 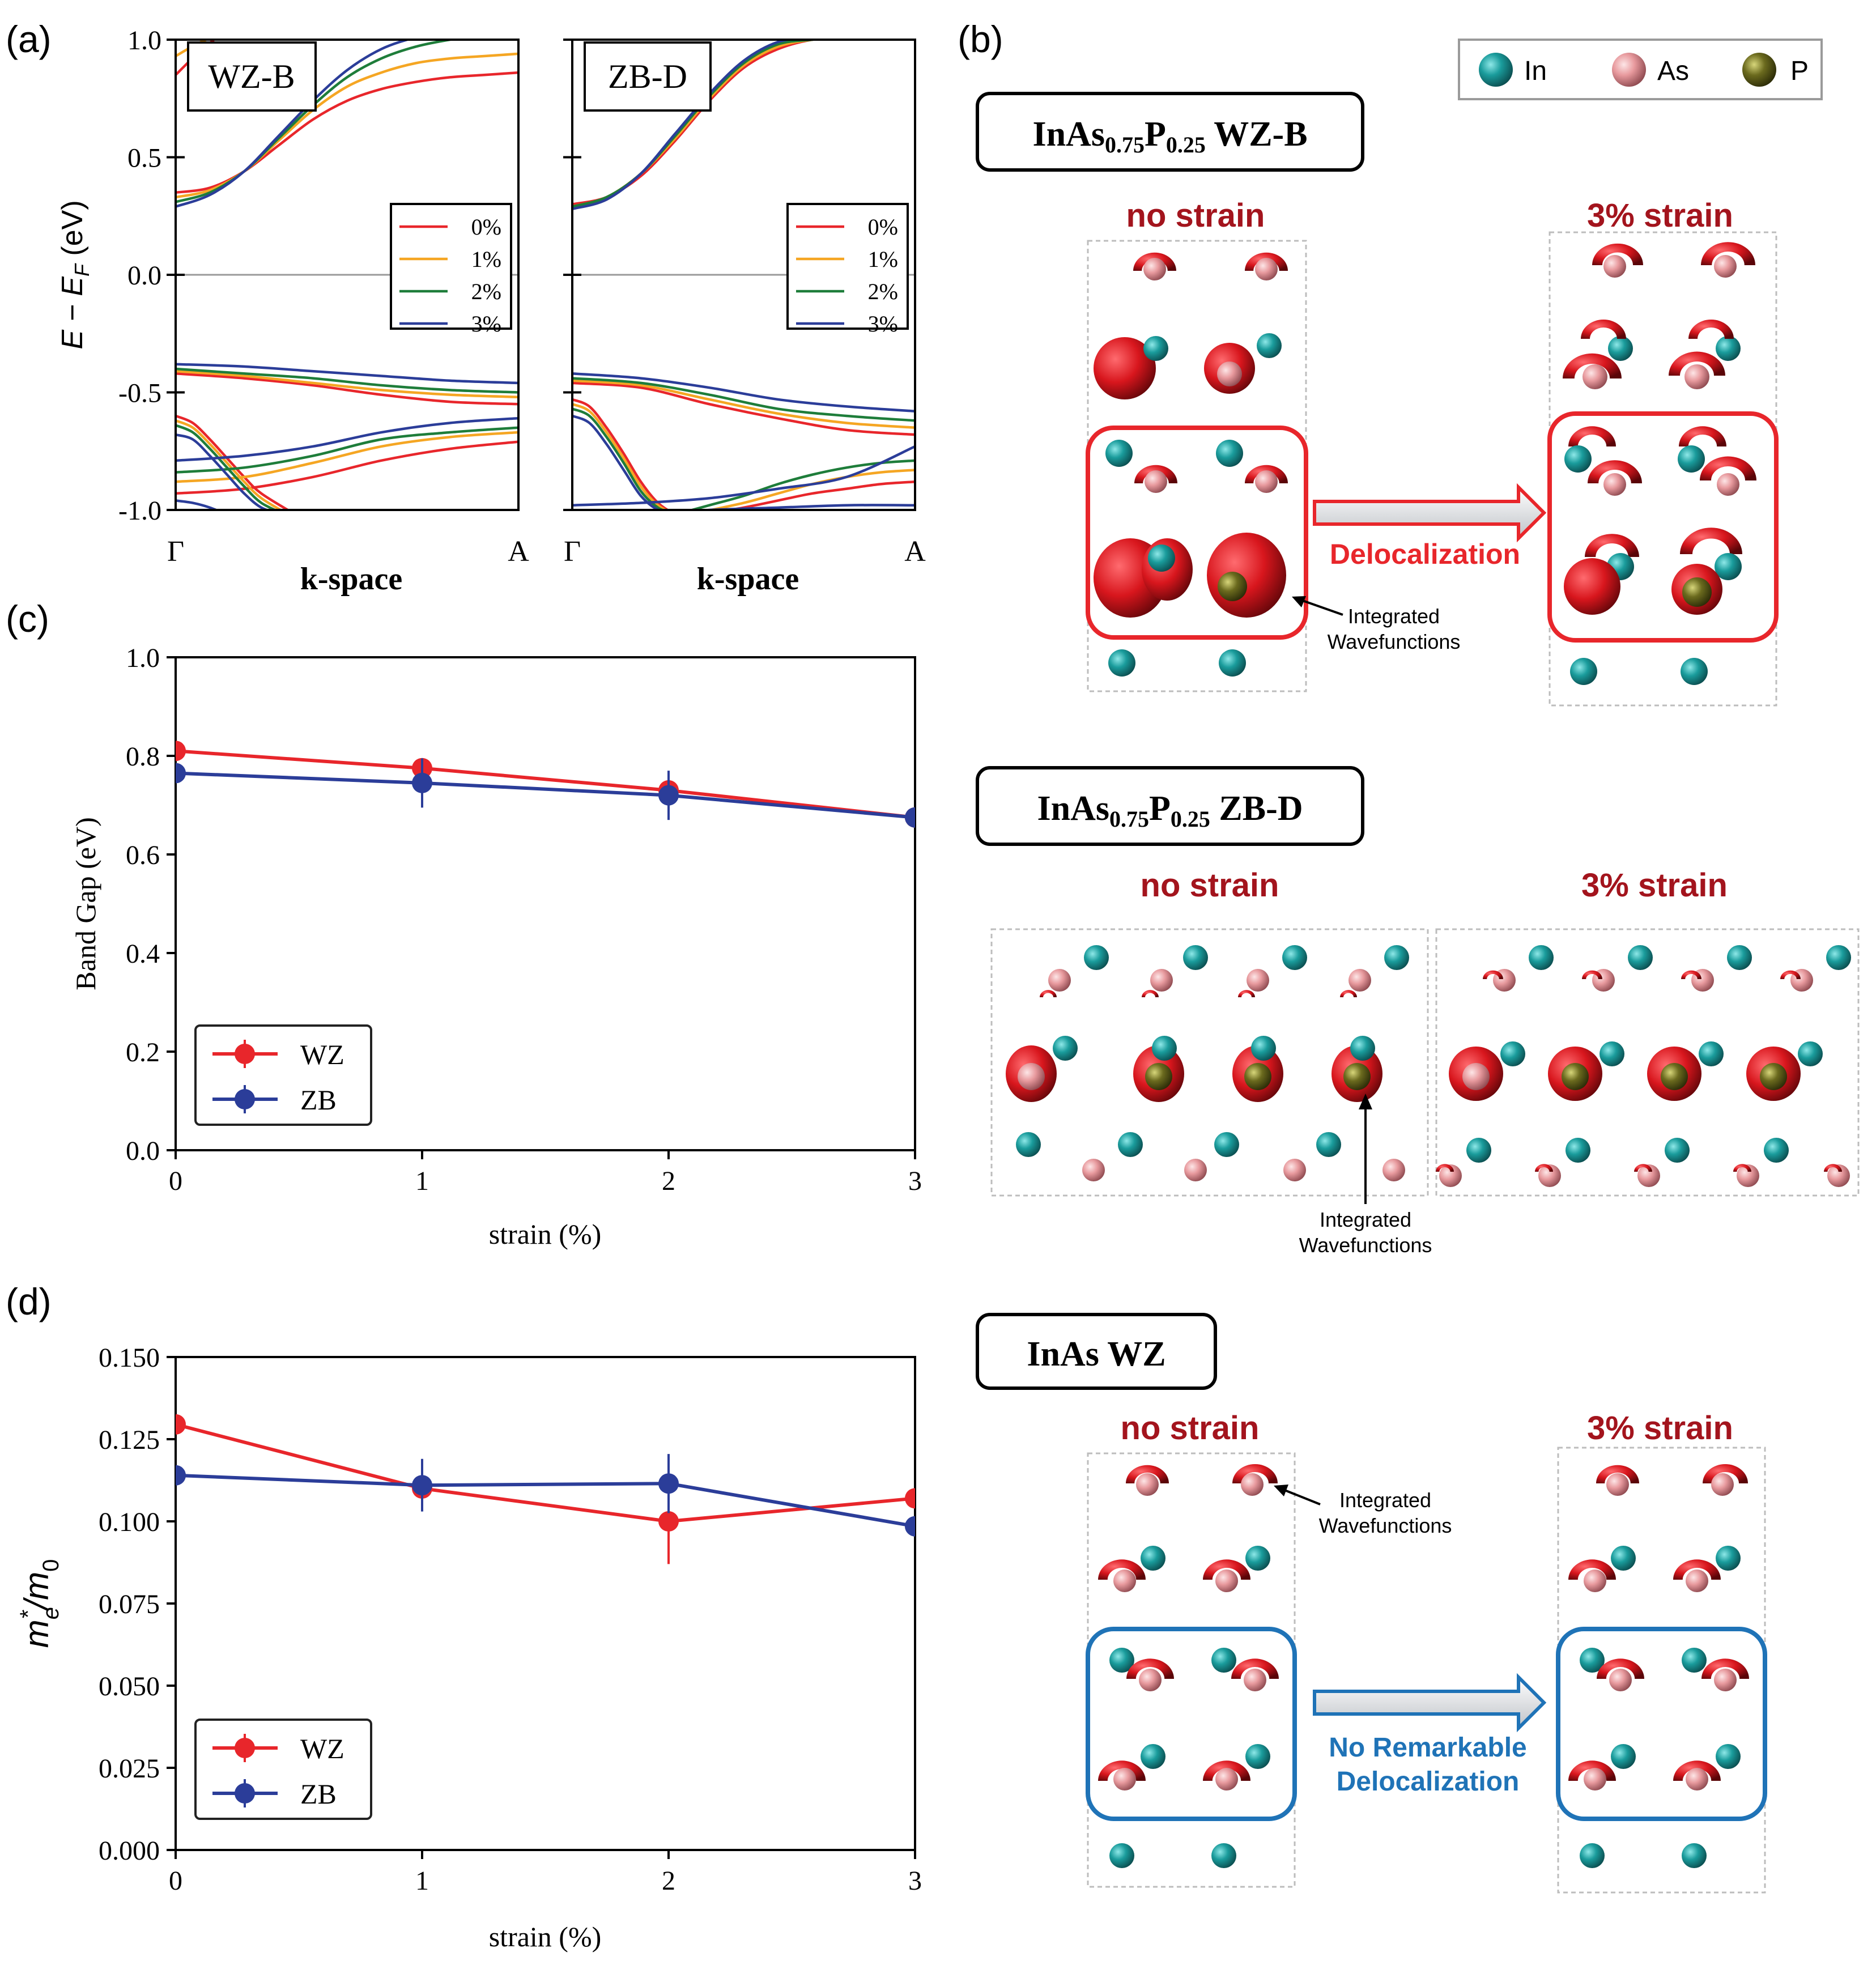 What do you see at coordinates (801, 507) in the screenshot?
I see `band-3%-4` at bounding box center [801, 507].